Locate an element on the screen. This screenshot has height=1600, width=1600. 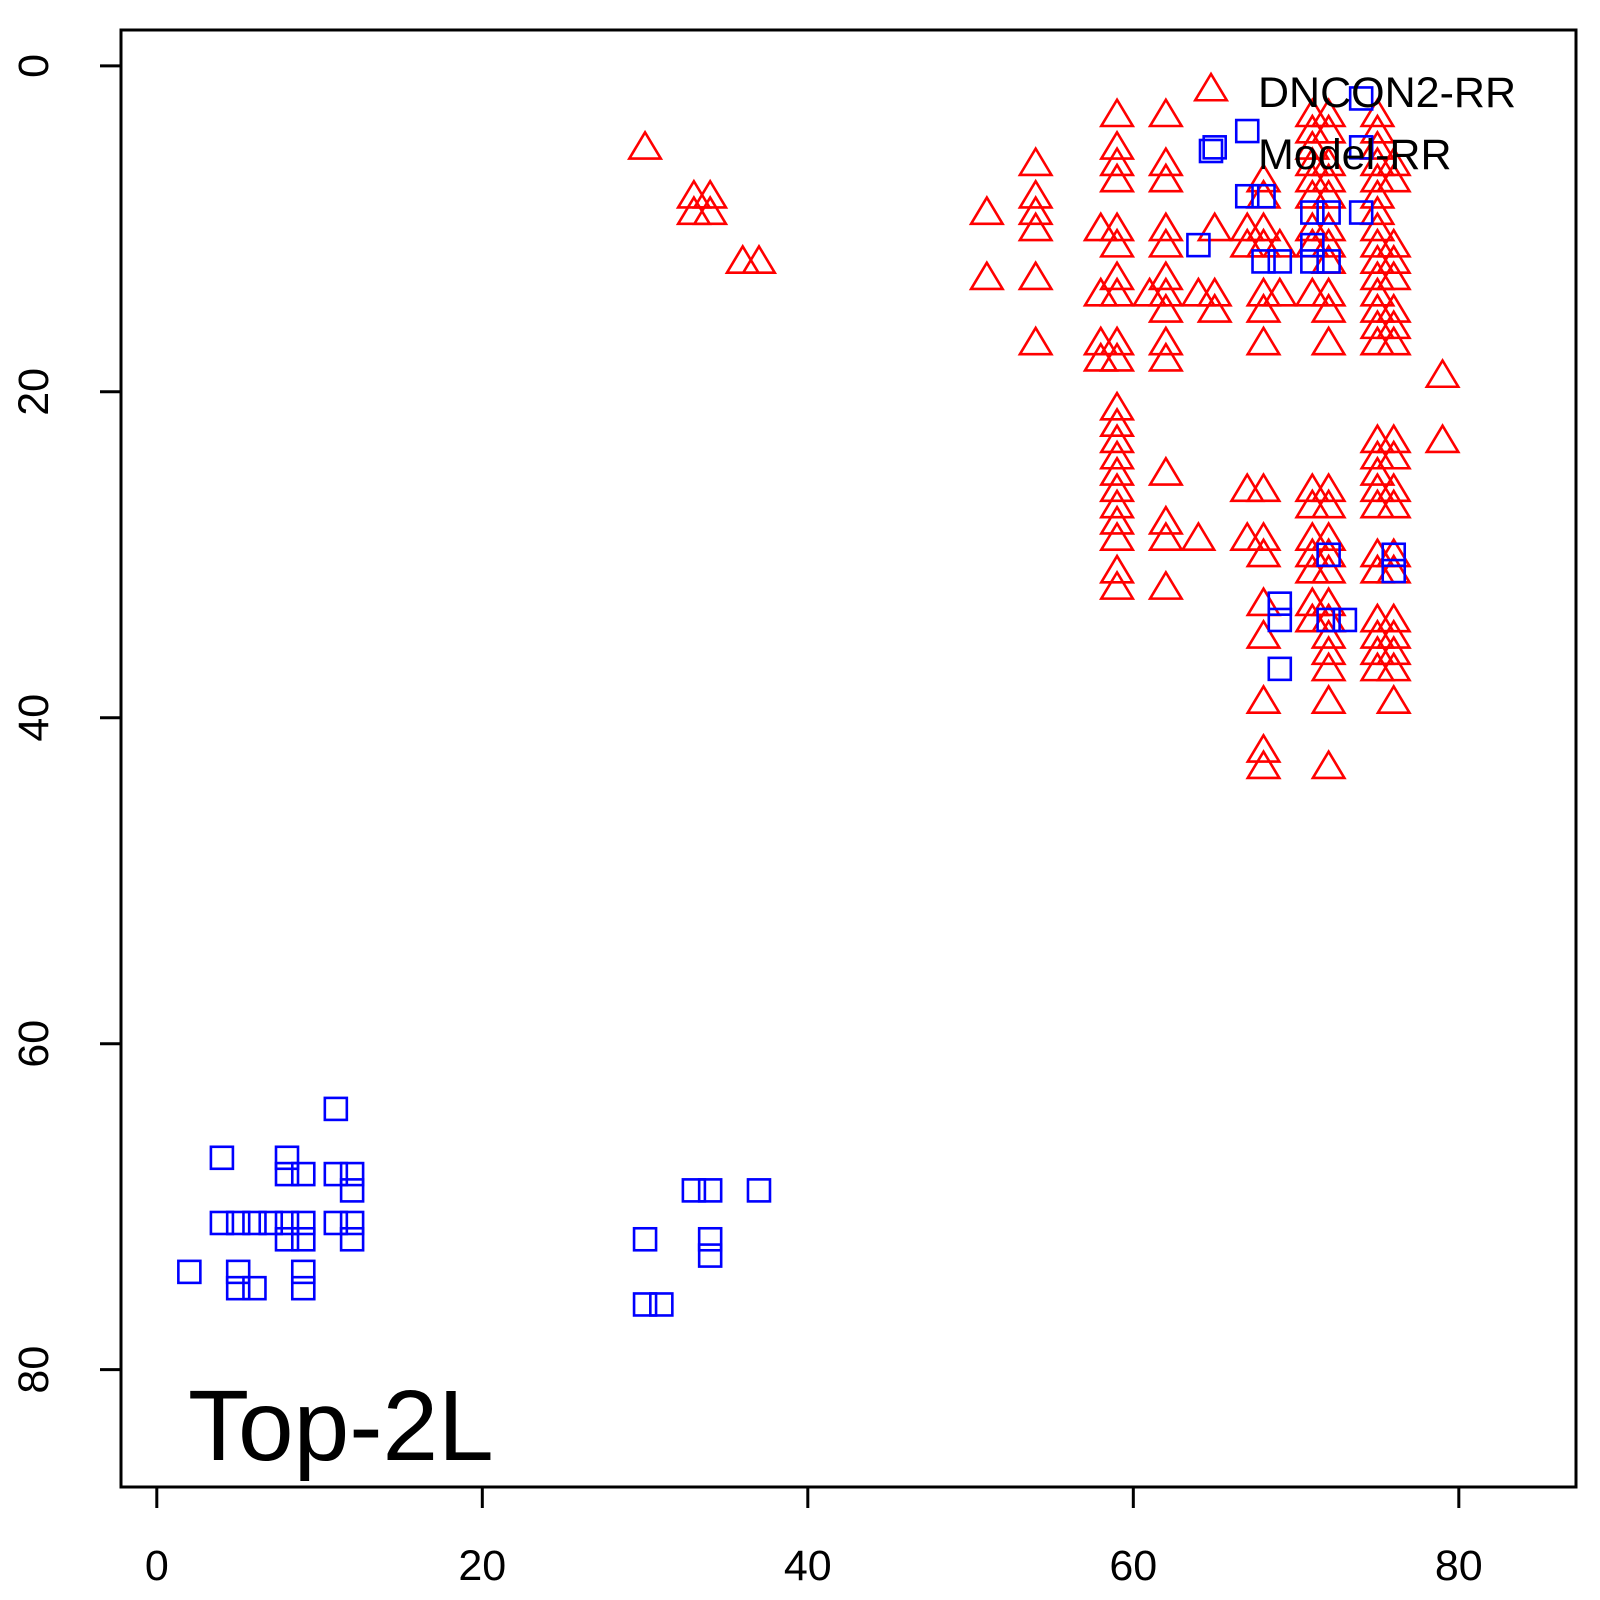
y-tick-label: 40 is located at coordinates (34, 718).